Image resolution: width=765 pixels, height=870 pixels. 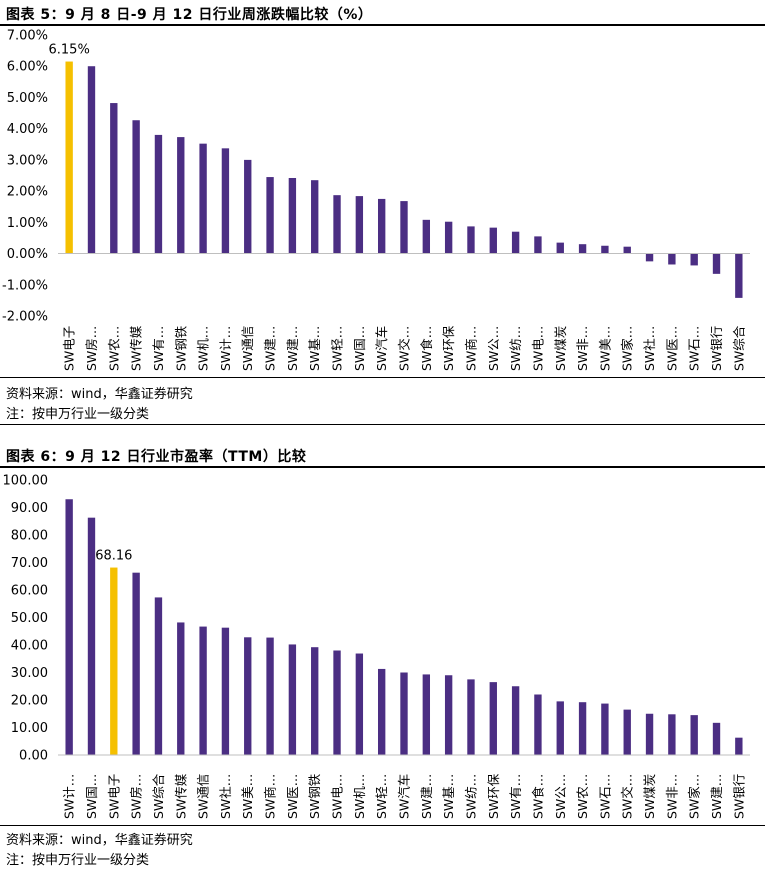 I want to click on x-tick-label: SW传媒, so click(x=180, y=796).